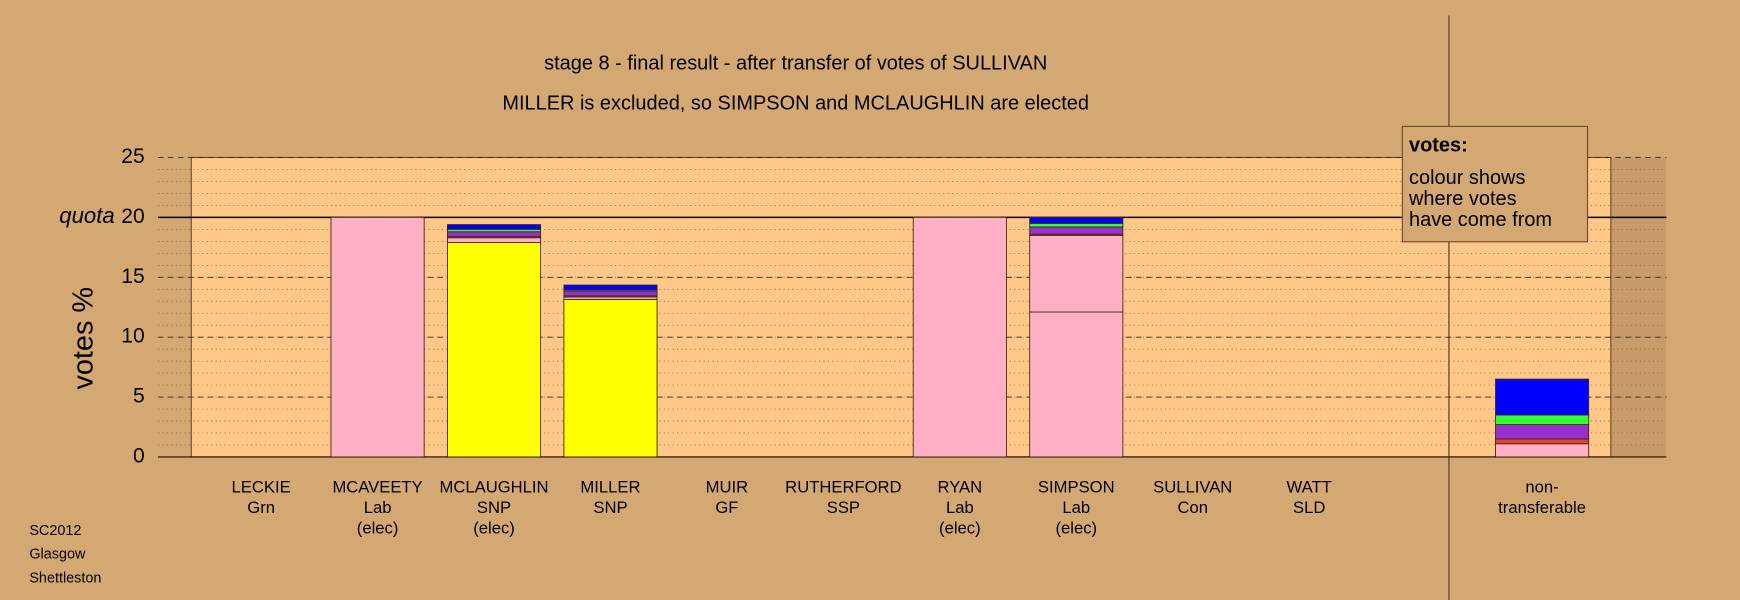  What do you see at coordinates (494, 486) in the screenshot?
I see `x-tick-label: MCLAUGHLIN` at bounding box center [494, 486].